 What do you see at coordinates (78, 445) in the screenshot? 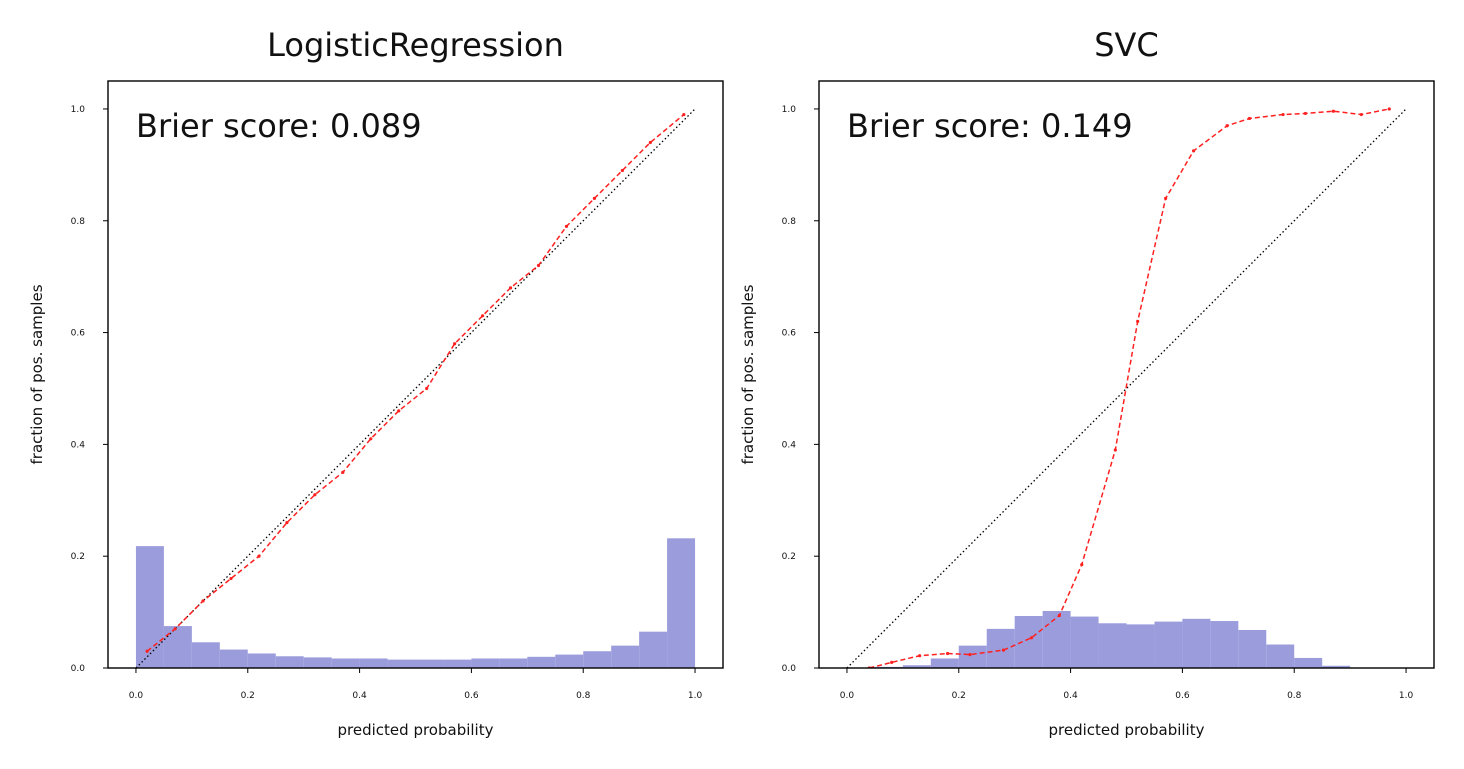
I see `y-tick-label: 0.4` at bounding box center [78, 445].